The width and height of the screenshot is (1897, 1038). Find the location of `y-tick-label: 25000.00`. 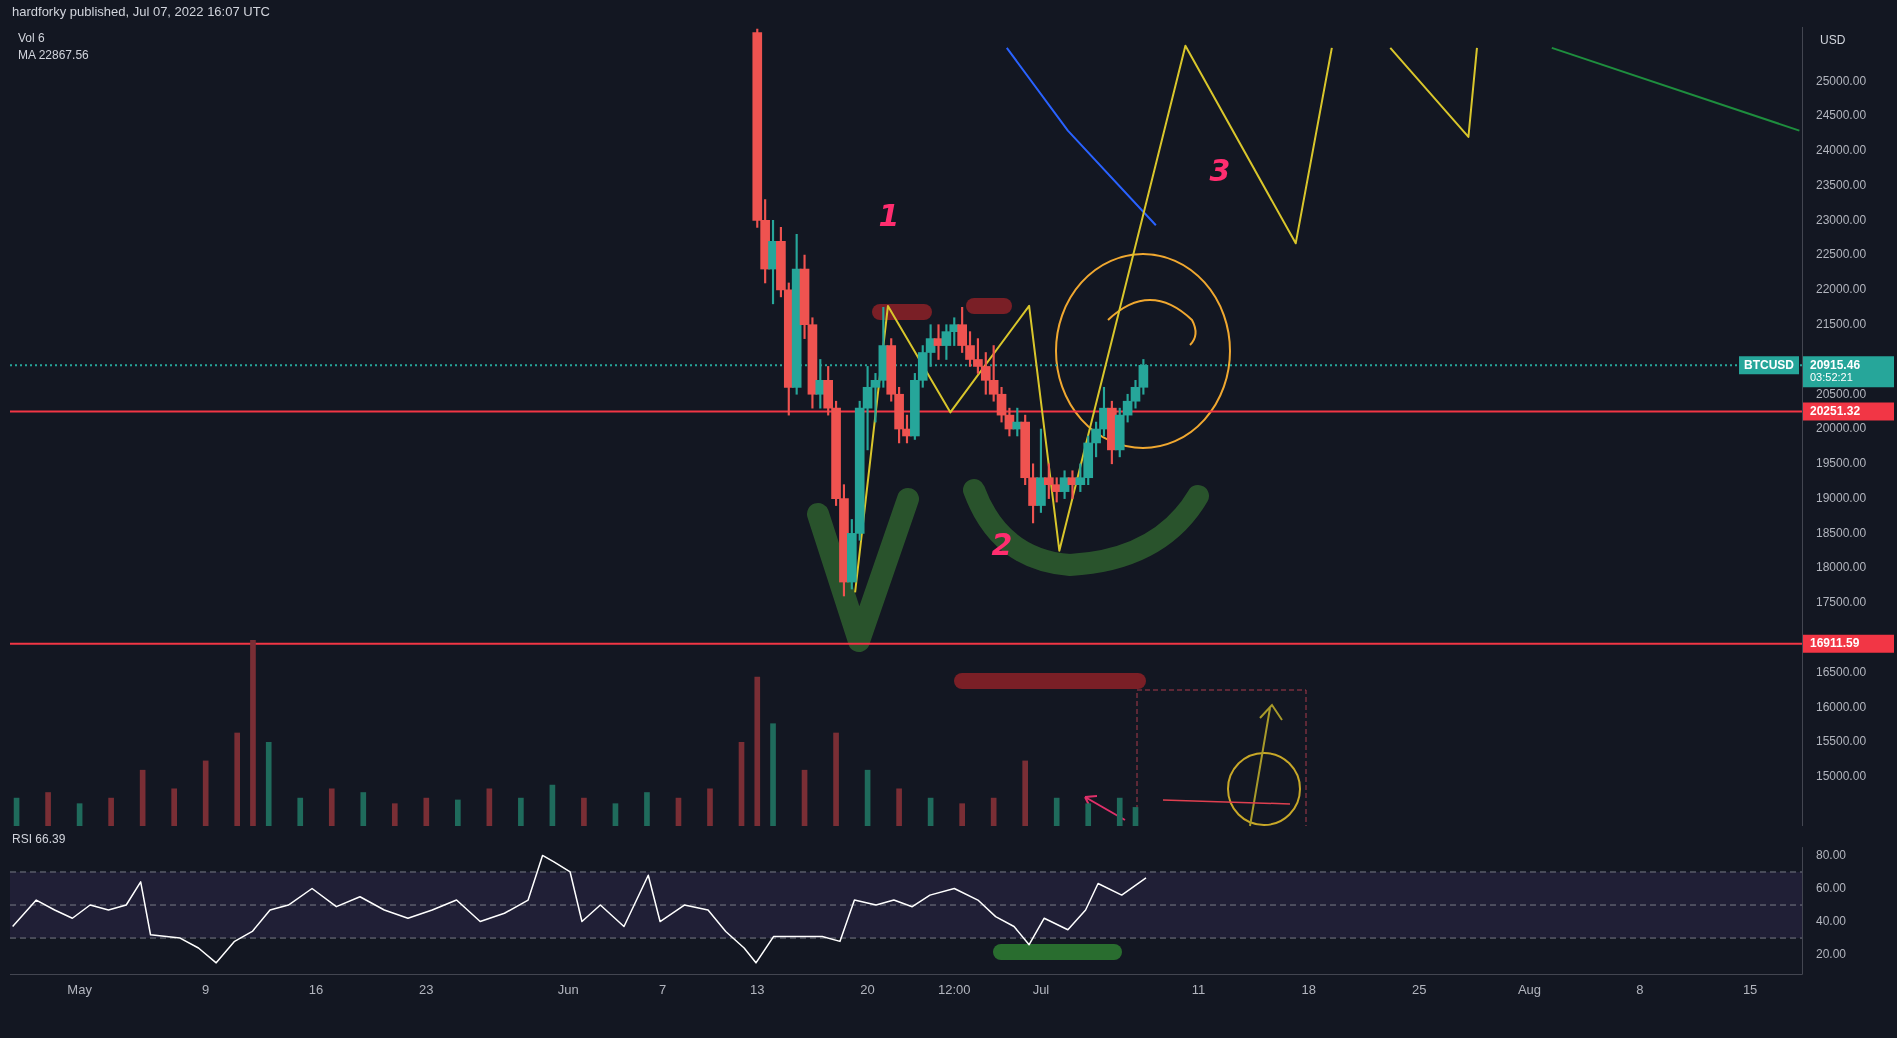

y-tick-label: 25000.00 is located at coordinates (1841, 80).